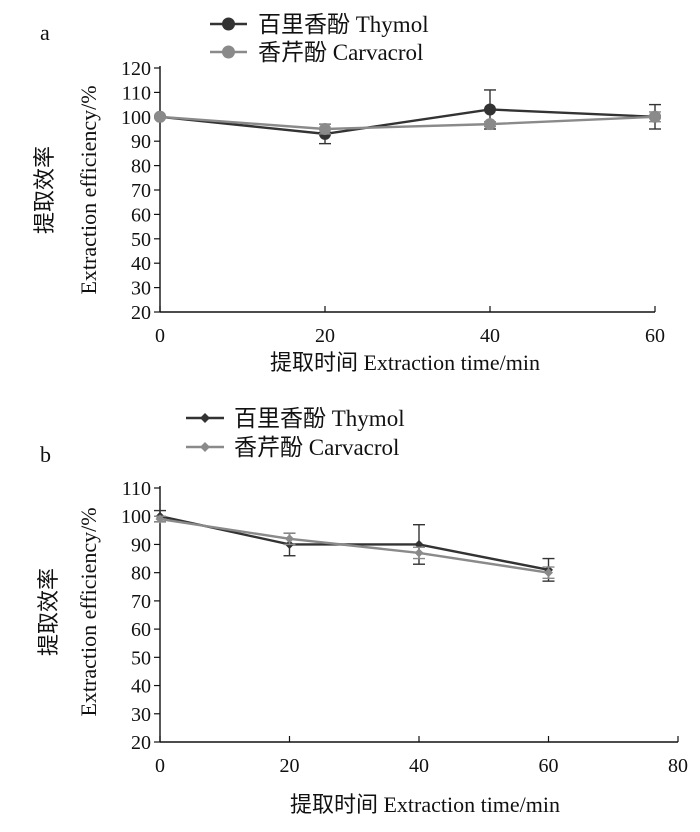 This screenshot has height=832, width=700. Describe the element at coordinates (678, 766) in the screenshot. I see `x-tick-label: 80` at that location.